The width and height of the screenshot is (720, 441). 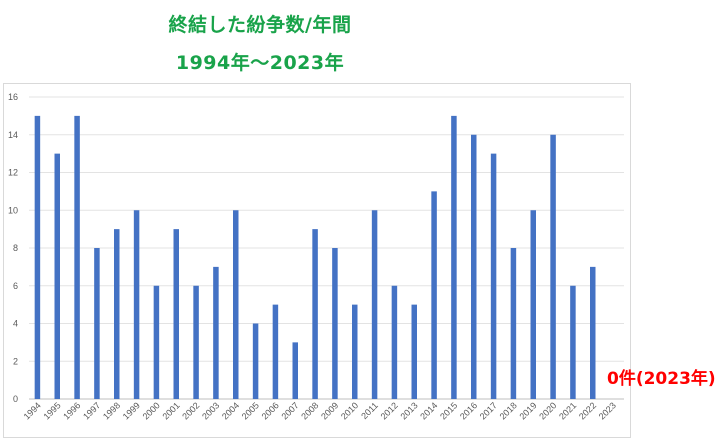 What do you see at coordinates (15, 286) in the screenshot?
I see `y-tick-label: 6` at bounding box center [15, 286].